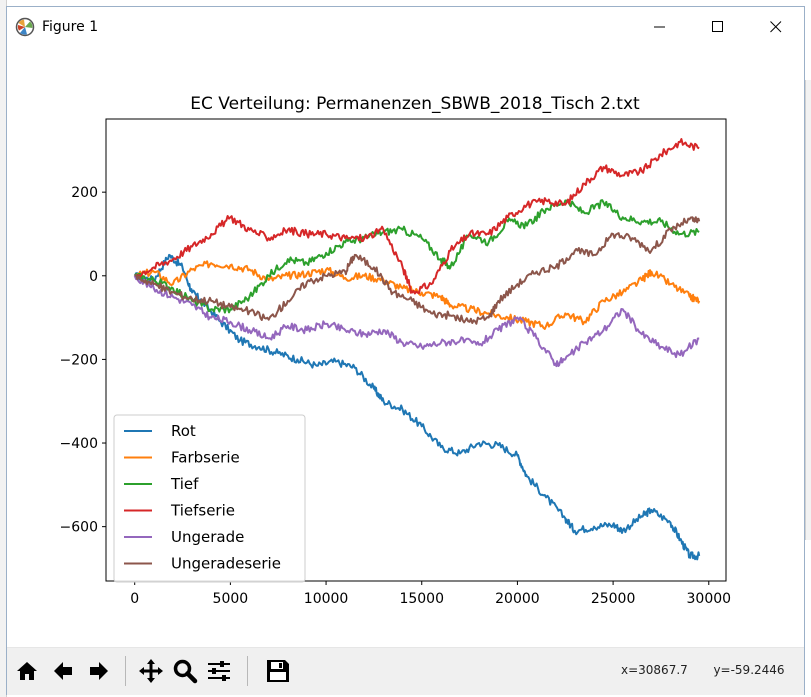  I want to click on title-bar: Figure 1, so click(405, 27).